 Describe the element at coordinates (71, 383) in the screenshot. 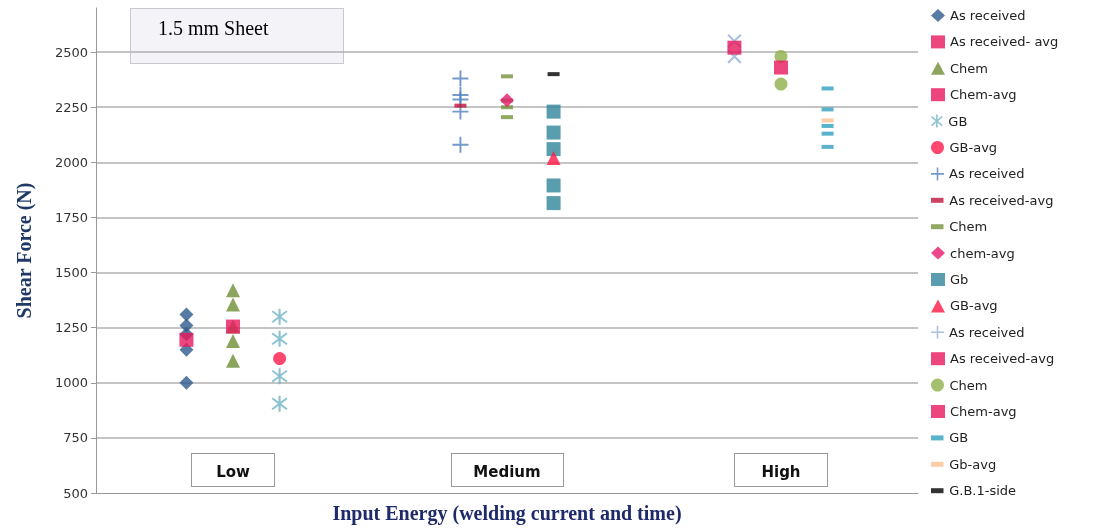

I see `y-tick-label: 1000` at that location.